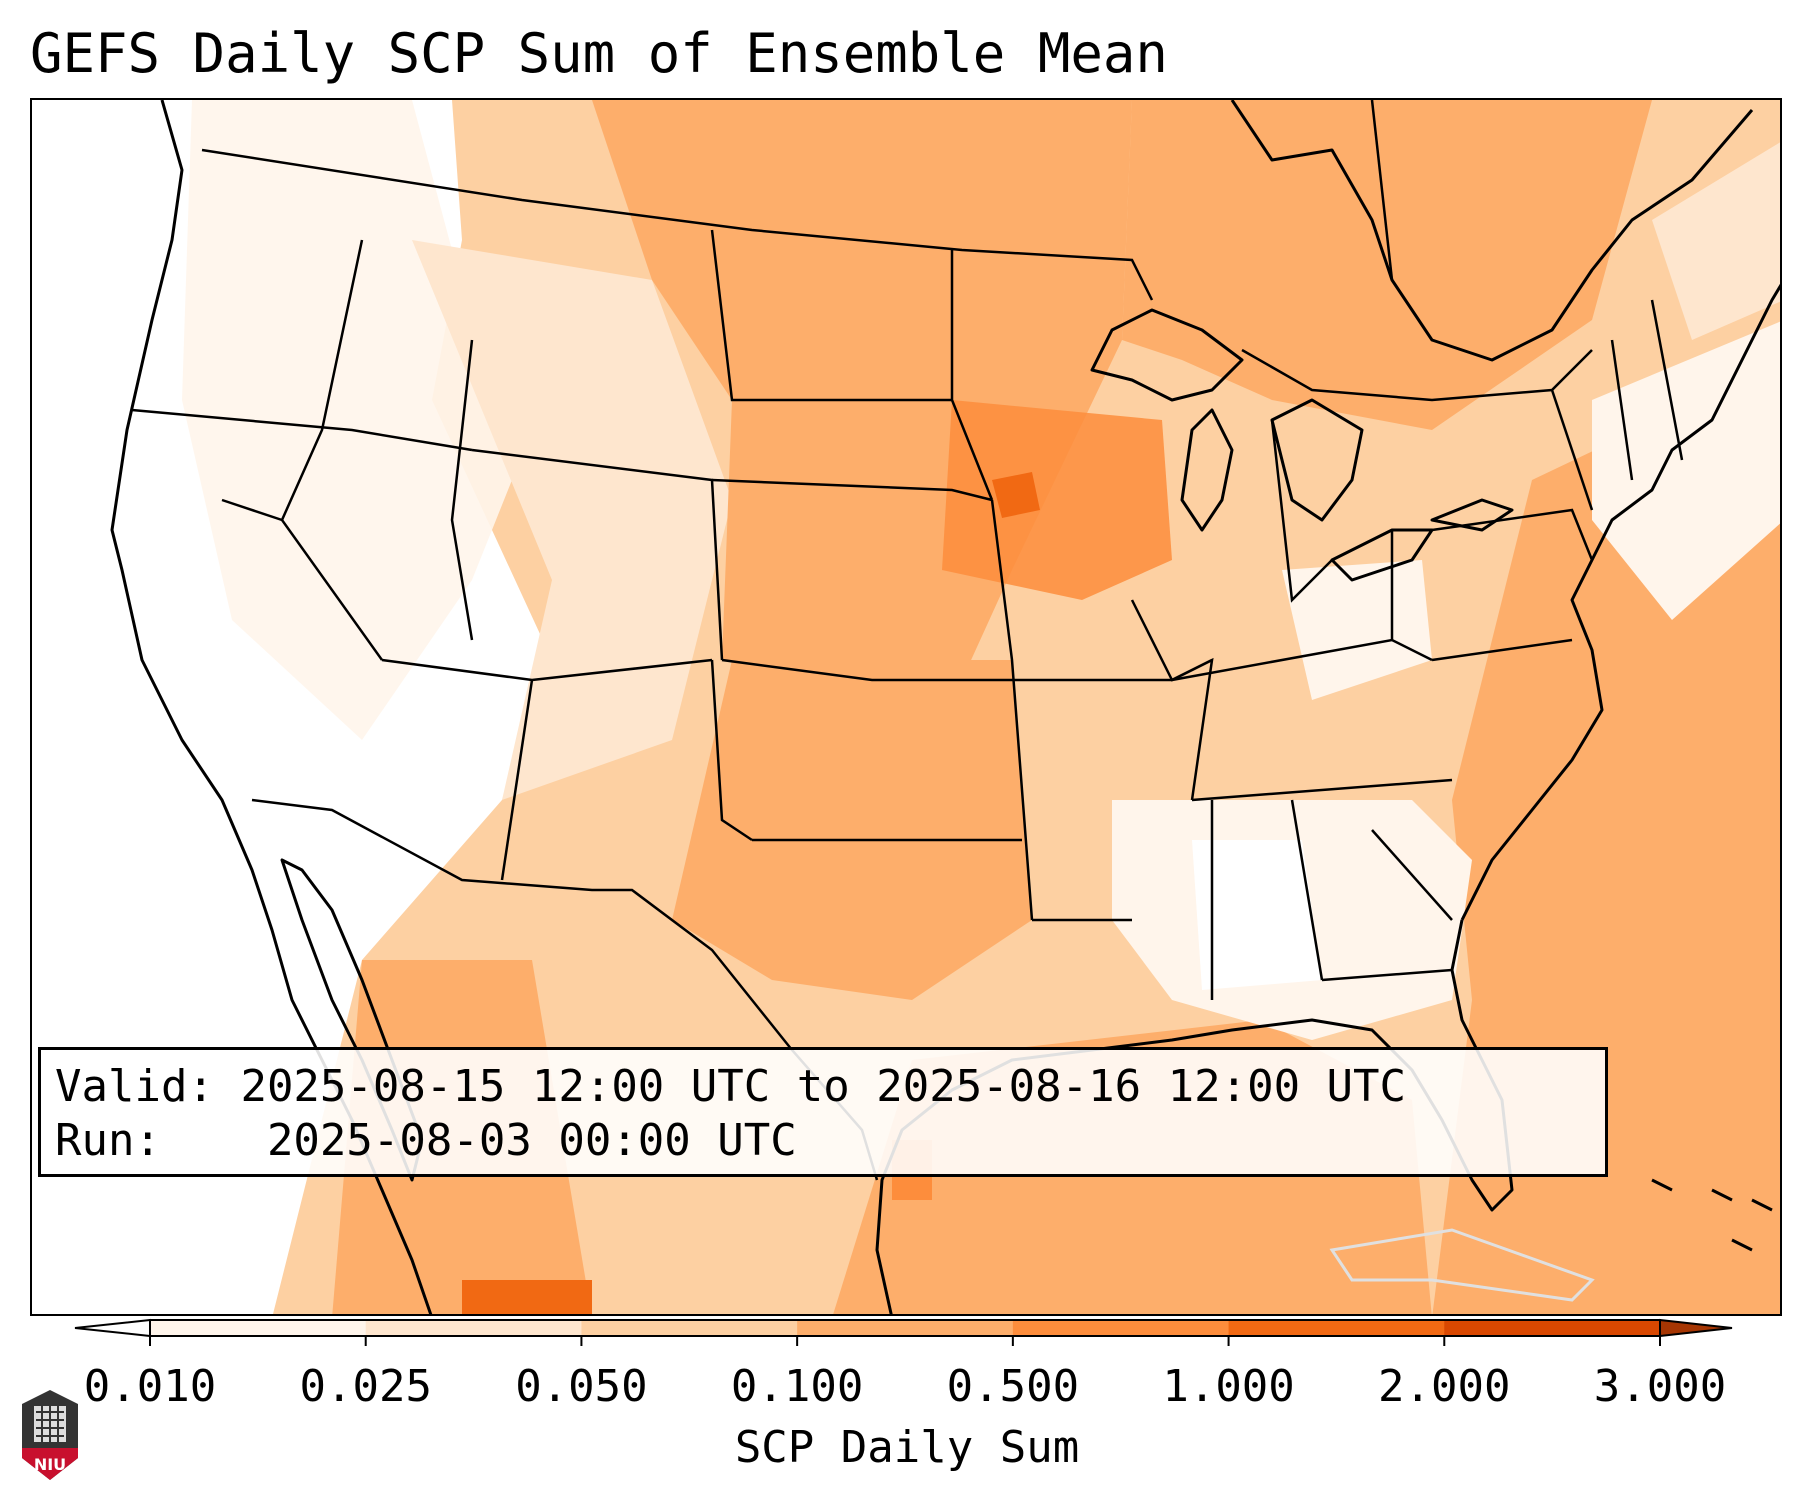 The height and width of the screenshot is (1500, 1803). What do you see at coordinates (572, 520) in the screenshot?
I see `field-rockies` at bounding box center [572, 520].